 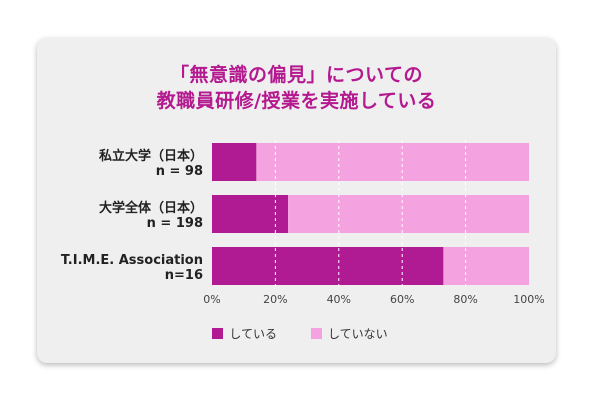 What do you see at coordinates (465, 299) in the screenshot?
I see `x-tick-label-4: 80%` at bounding box center [465, 299].